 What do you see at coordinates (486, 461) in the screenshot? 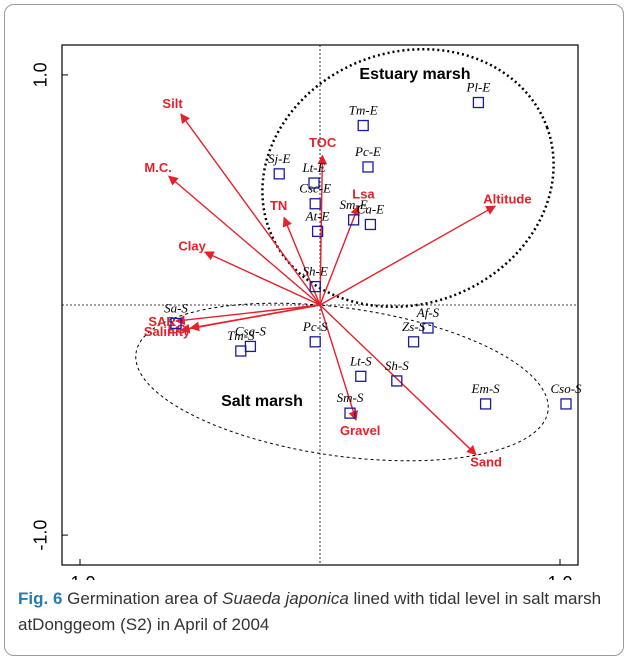
I see `vector-label: Sand` at bounding box center [486, 461].